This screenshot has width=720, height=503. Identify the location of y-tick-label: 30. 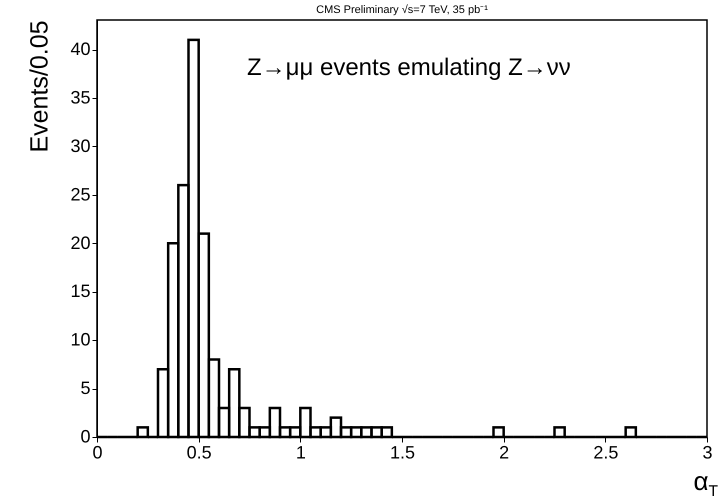
(80, 146).